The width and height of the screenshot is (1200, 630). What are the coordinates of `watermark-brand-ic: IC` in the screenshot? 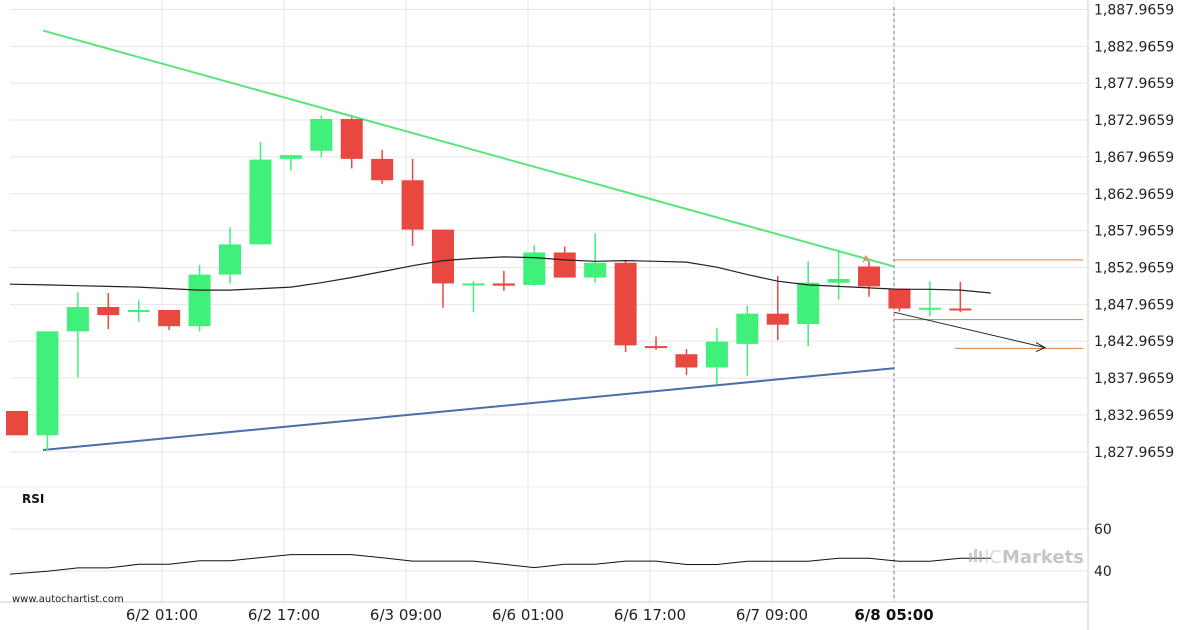 It's located at (993, 557).